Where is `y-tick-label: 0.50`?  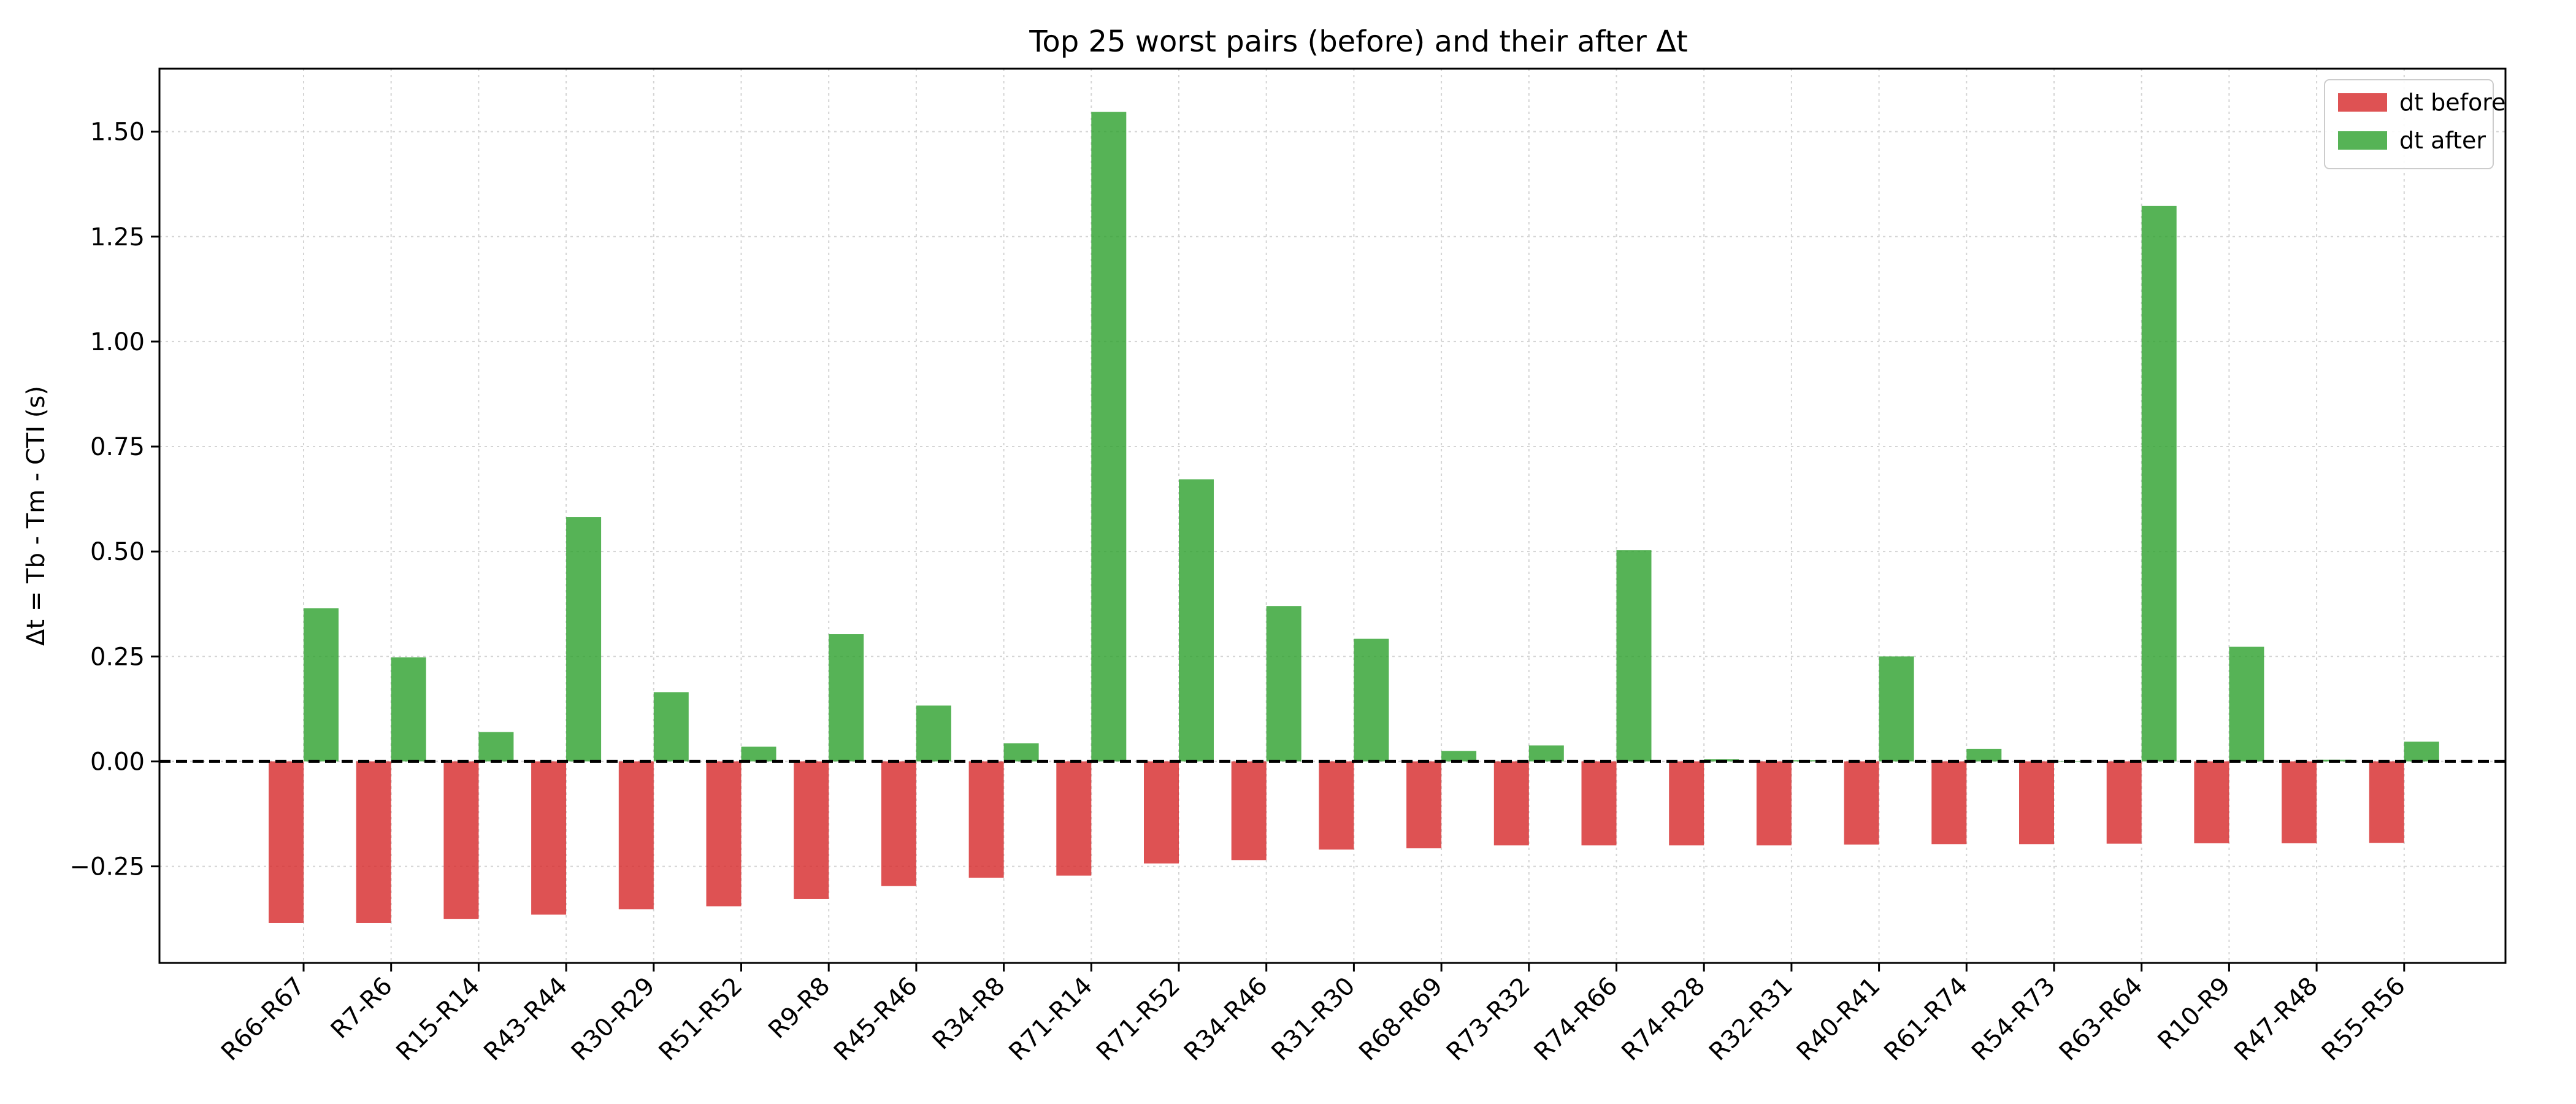
y-tick-label: 0.50 is located at coordinates (117, 552).